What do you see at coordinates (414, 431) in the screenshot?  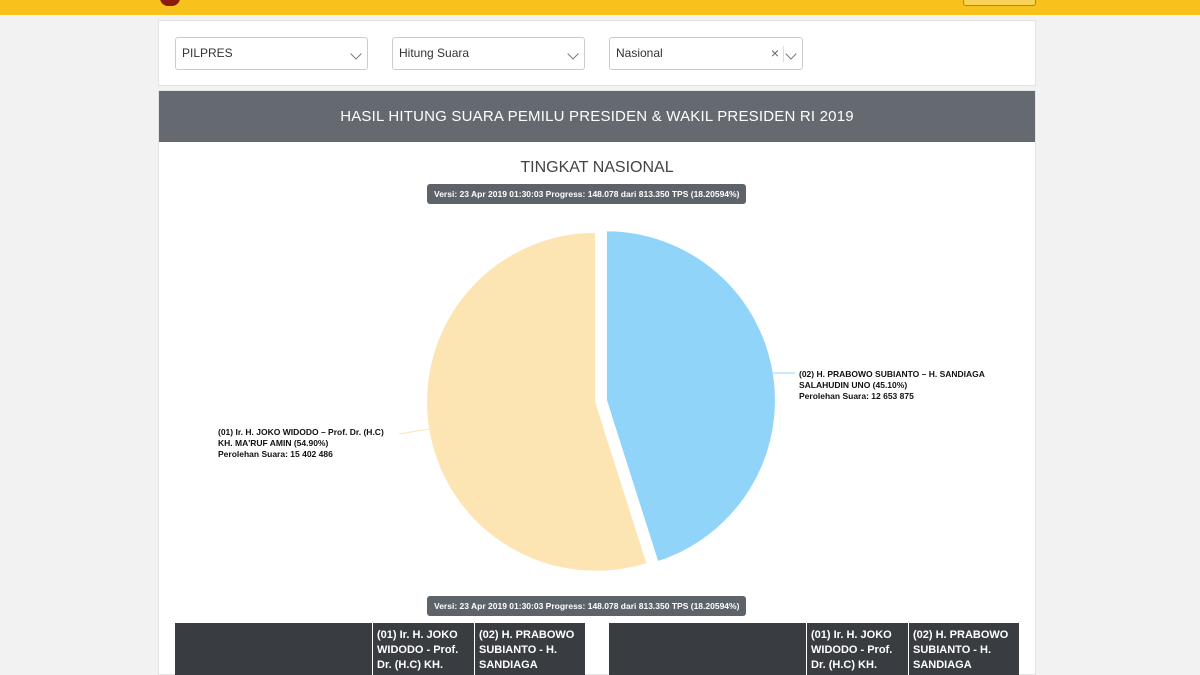 I see `slice-connector` at bounding box center [414, 431].